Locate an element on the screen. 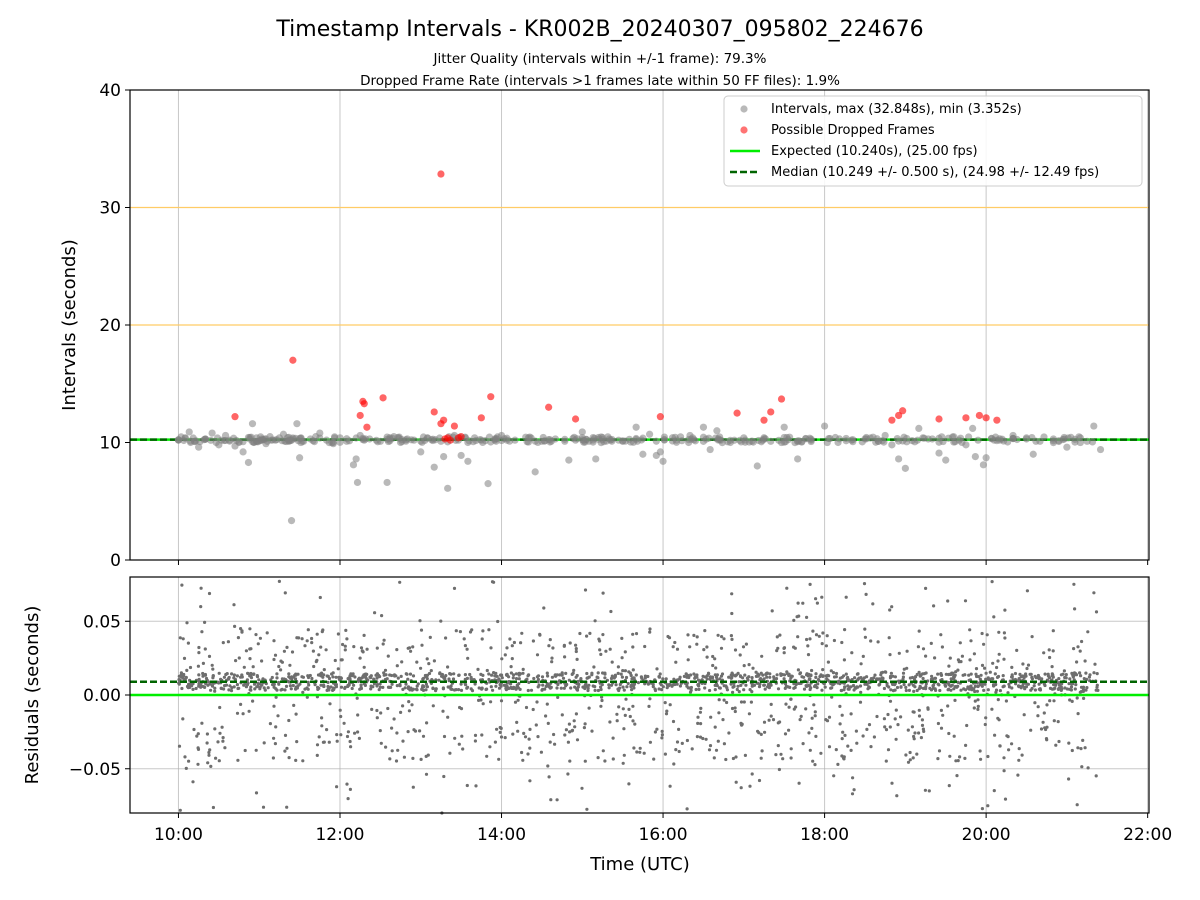 Image resolution: width=1200 pixels, height=900 pixels. dropped-frame-point is located at coordinates (364, 404).